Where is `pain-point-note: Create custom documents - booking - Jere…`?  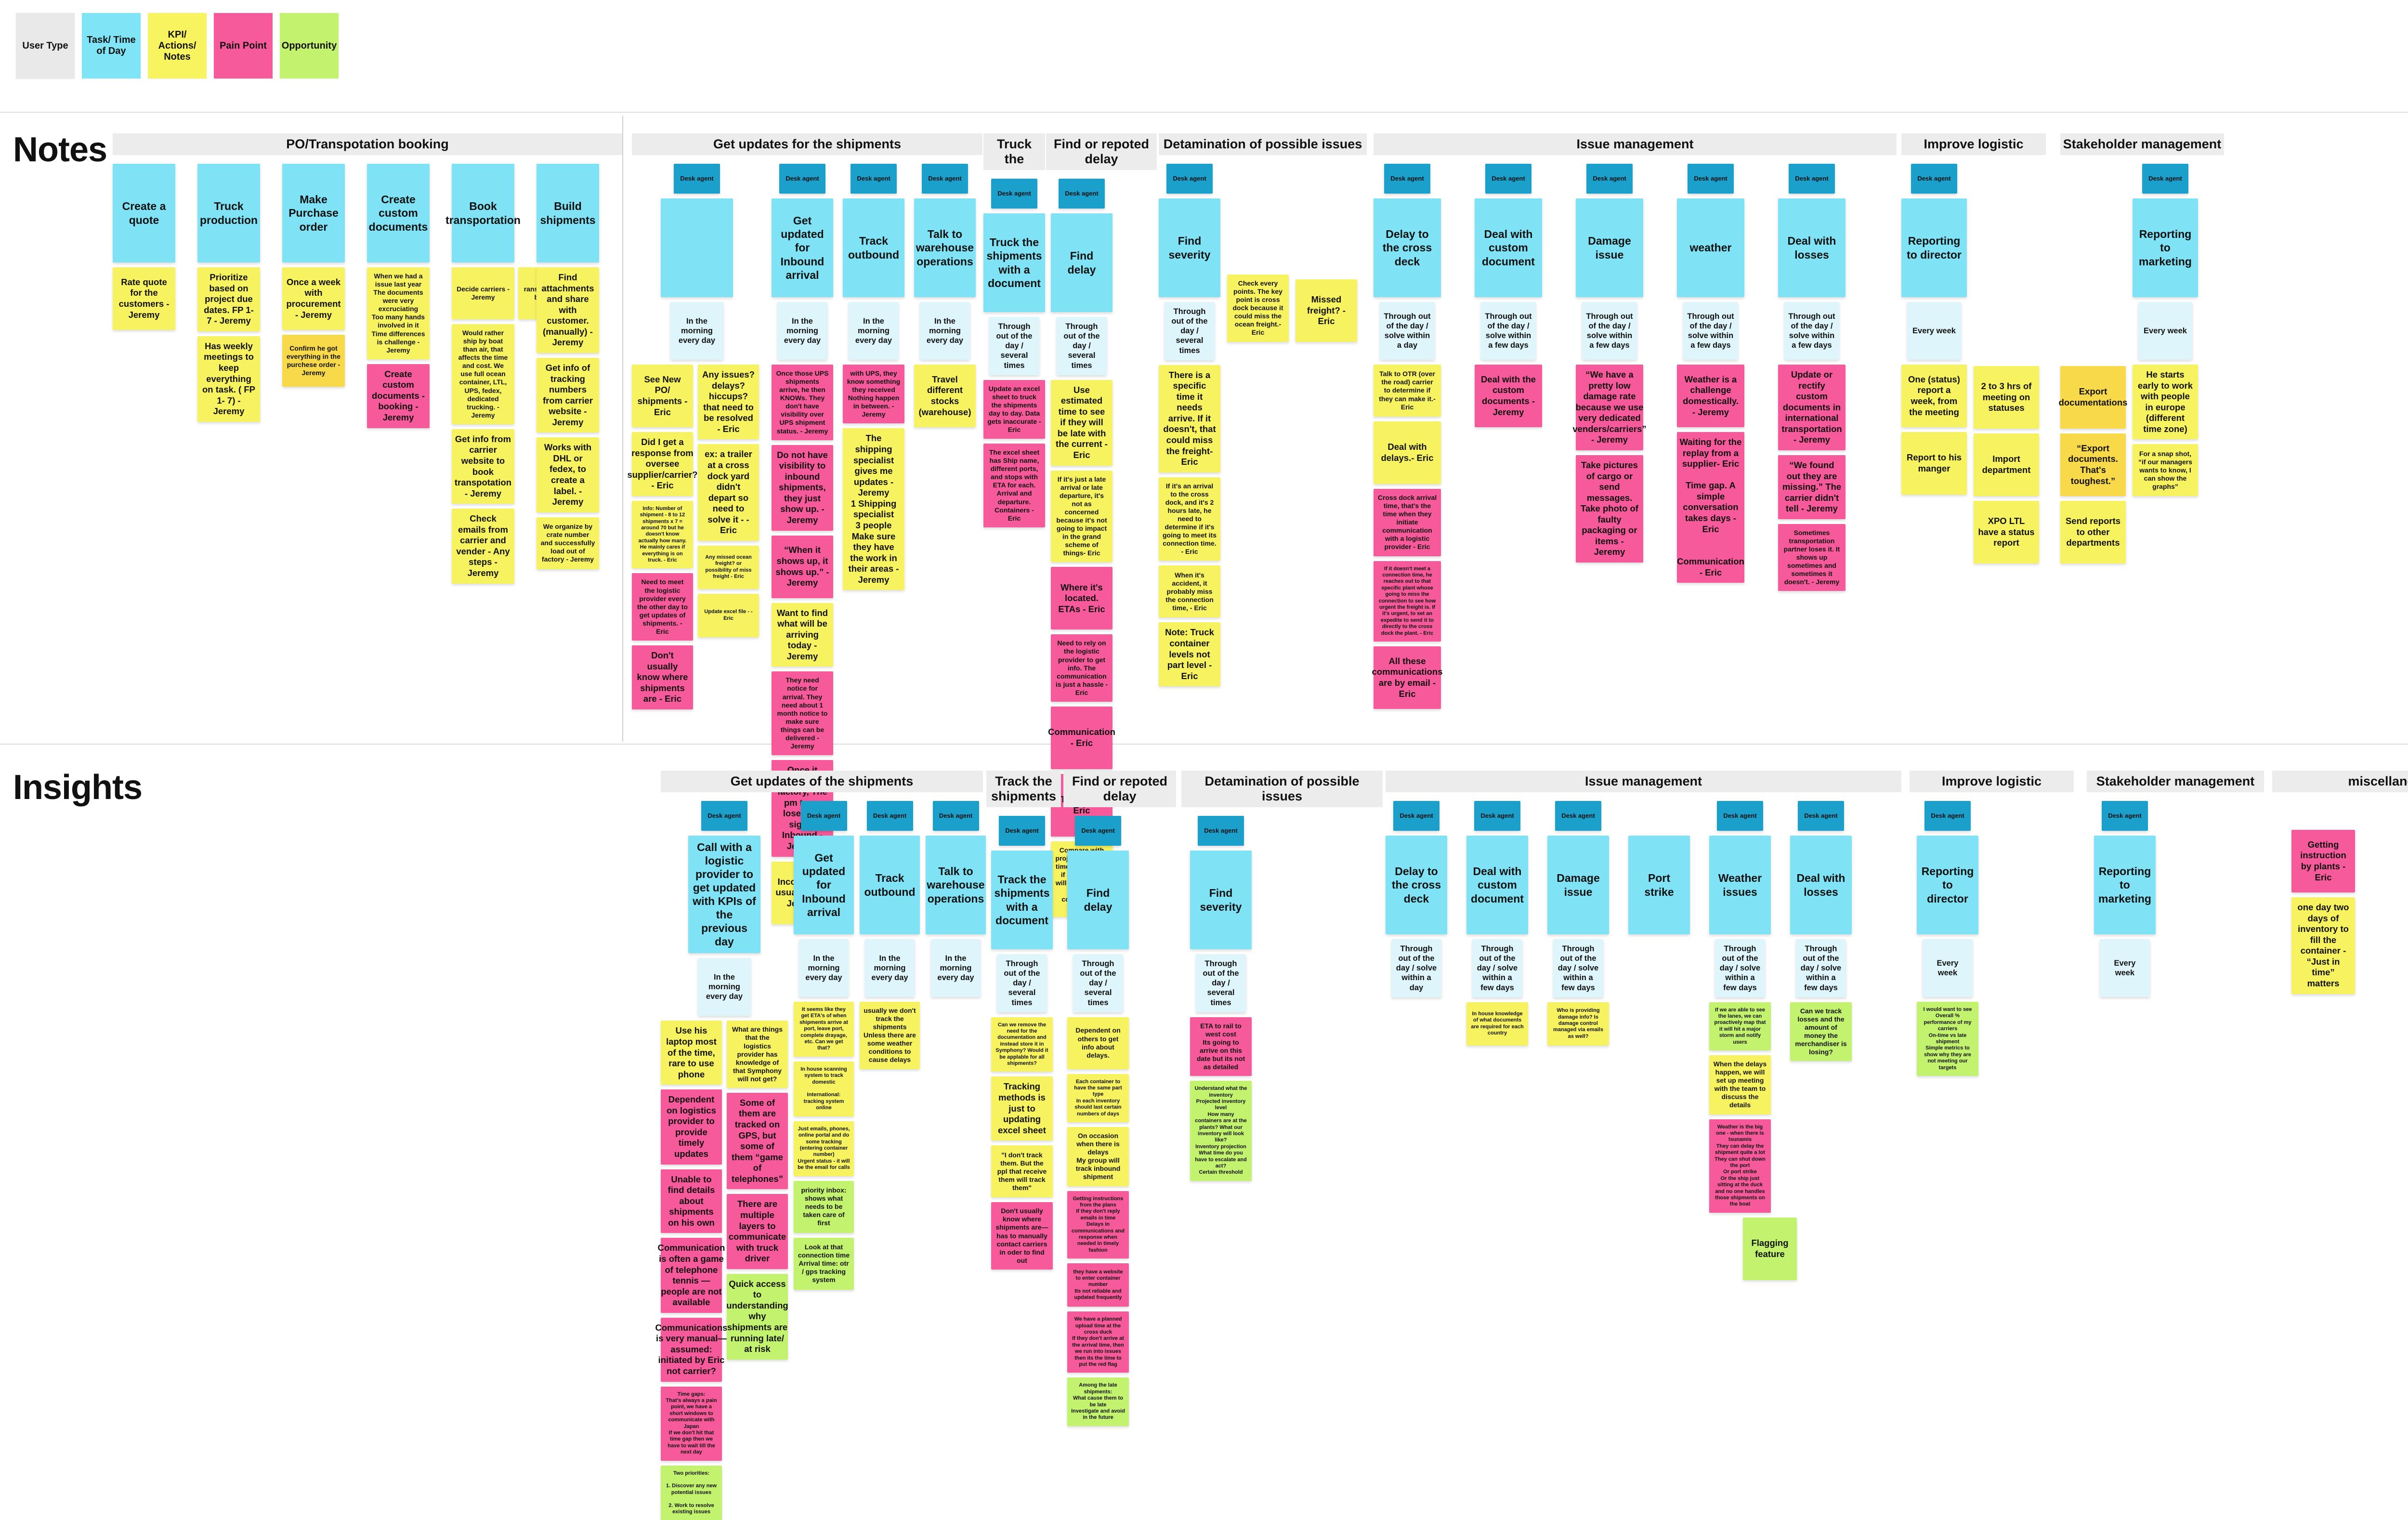
pain-point-note: Create custom documents - booking - Jere… is located at coordinates (398, 396).